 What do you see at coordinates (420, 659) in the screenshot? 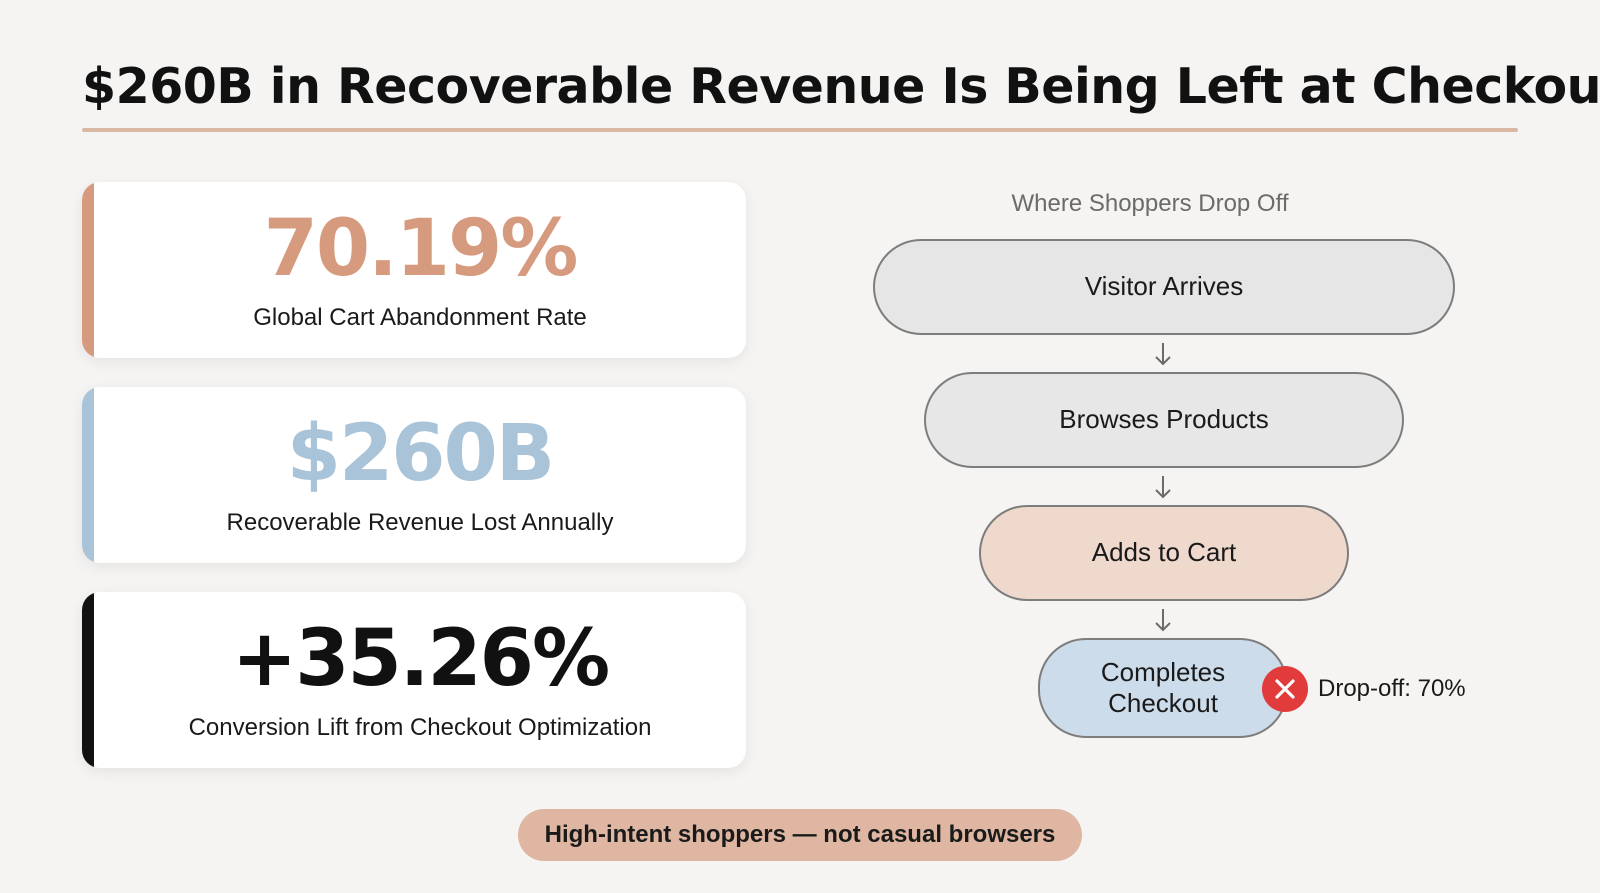
I see `stat-value: +35.26%` at bounding box center [420, 659].